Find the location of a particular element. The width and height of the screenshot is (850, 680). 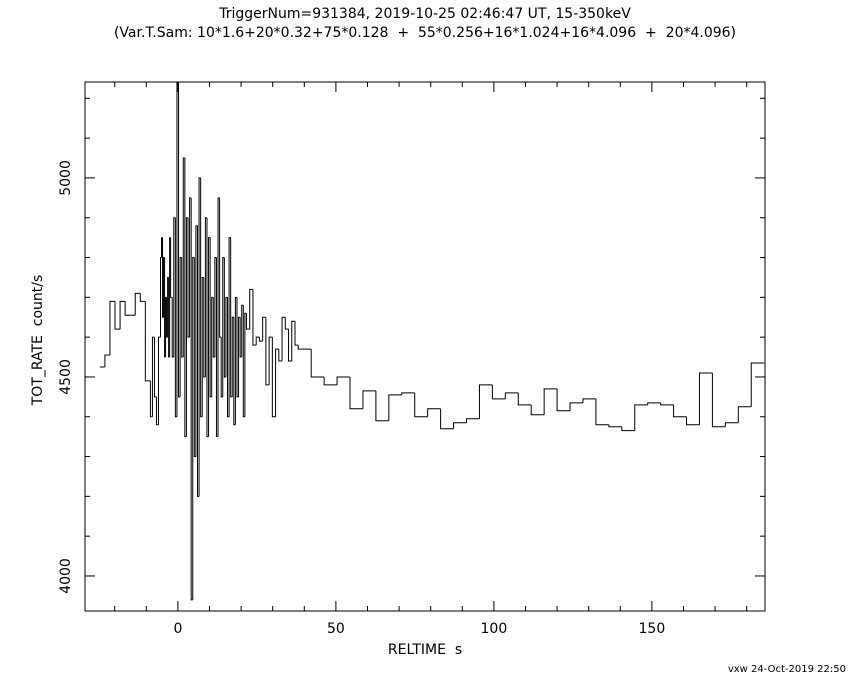

y-tick-label: 5000 is located at coordinates (66, 178).